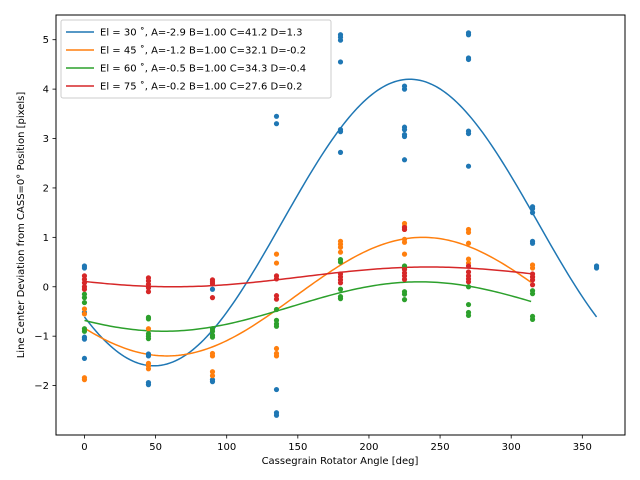  I want to click on legend-label-el75: El = 75 ˚, A=-0.2 B=1.00 C=27.6 D=0.2, so click(201, 87).